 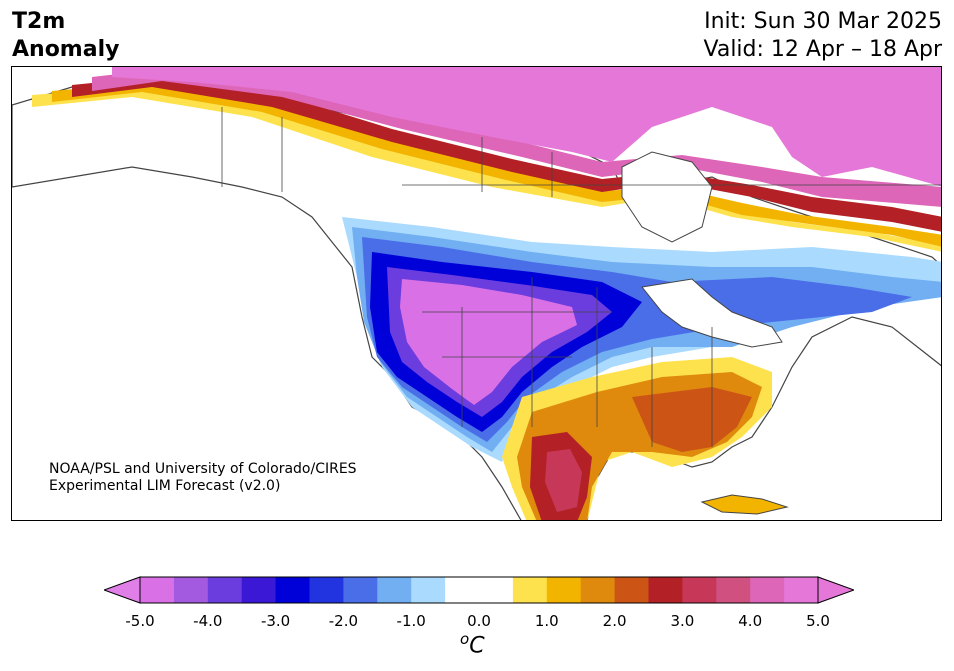 I want to click on colorbar-border, so click(x=479, y=590).